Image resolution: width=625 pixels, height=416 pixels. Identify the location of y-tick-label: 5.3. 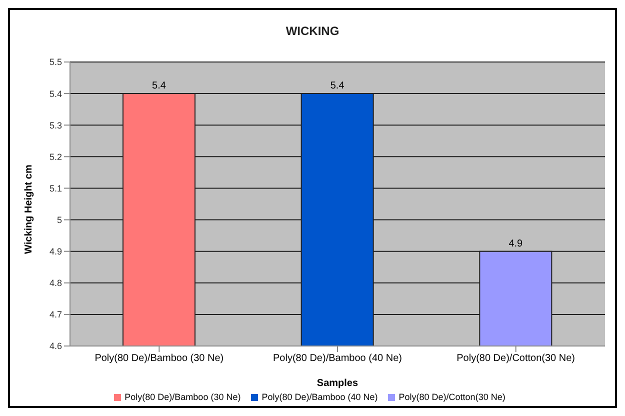
(55, 125).